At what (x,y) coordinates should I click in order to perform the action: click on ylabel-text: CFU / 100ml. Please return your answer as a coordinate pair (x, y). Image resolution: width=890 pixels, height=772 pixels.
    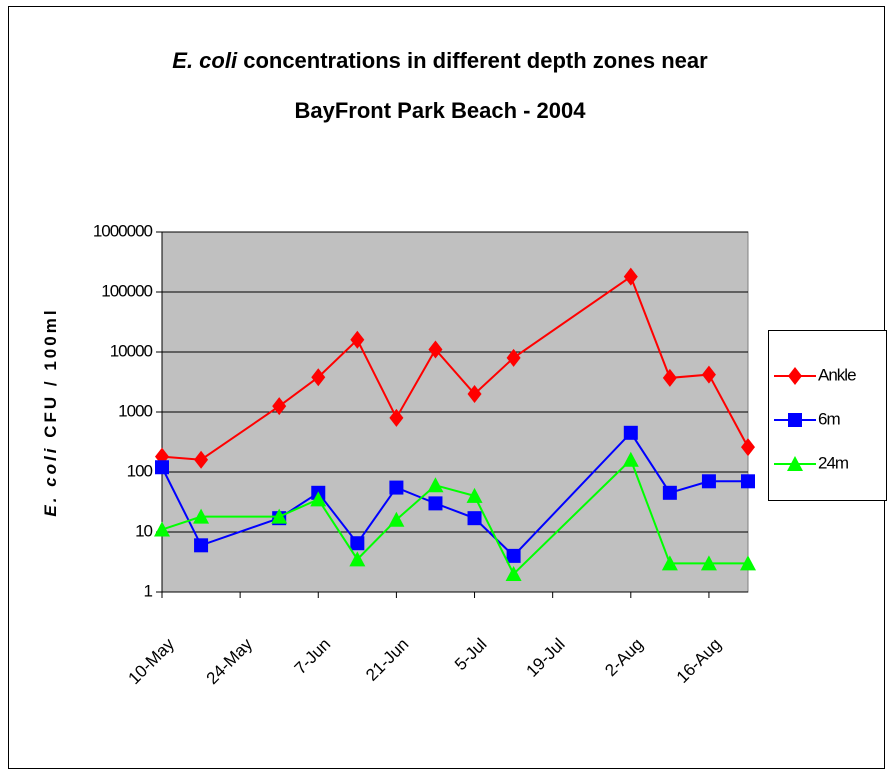
    Looking at the image, I should click on (50, 372).